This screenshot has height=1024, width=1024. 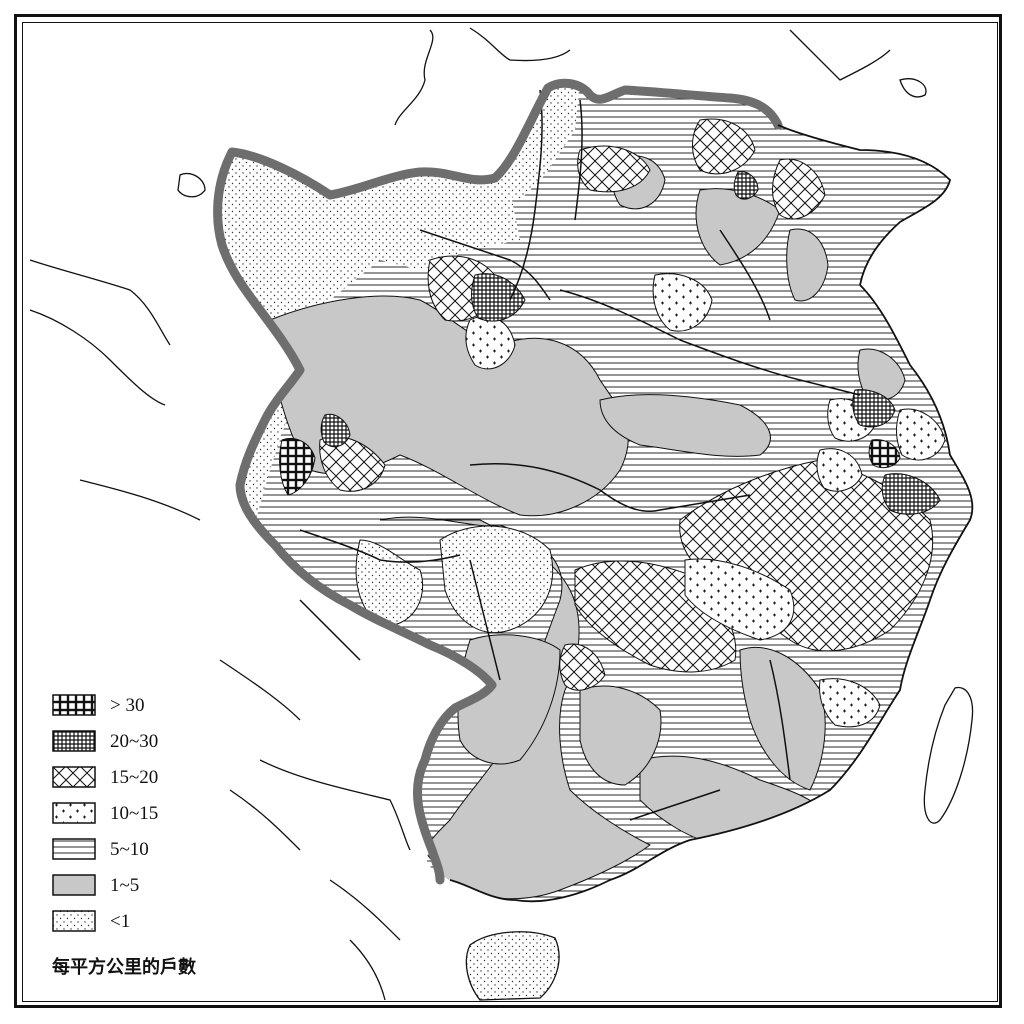 I want to click on legend-swatch-plus-dots, so click(x=74, y=813).